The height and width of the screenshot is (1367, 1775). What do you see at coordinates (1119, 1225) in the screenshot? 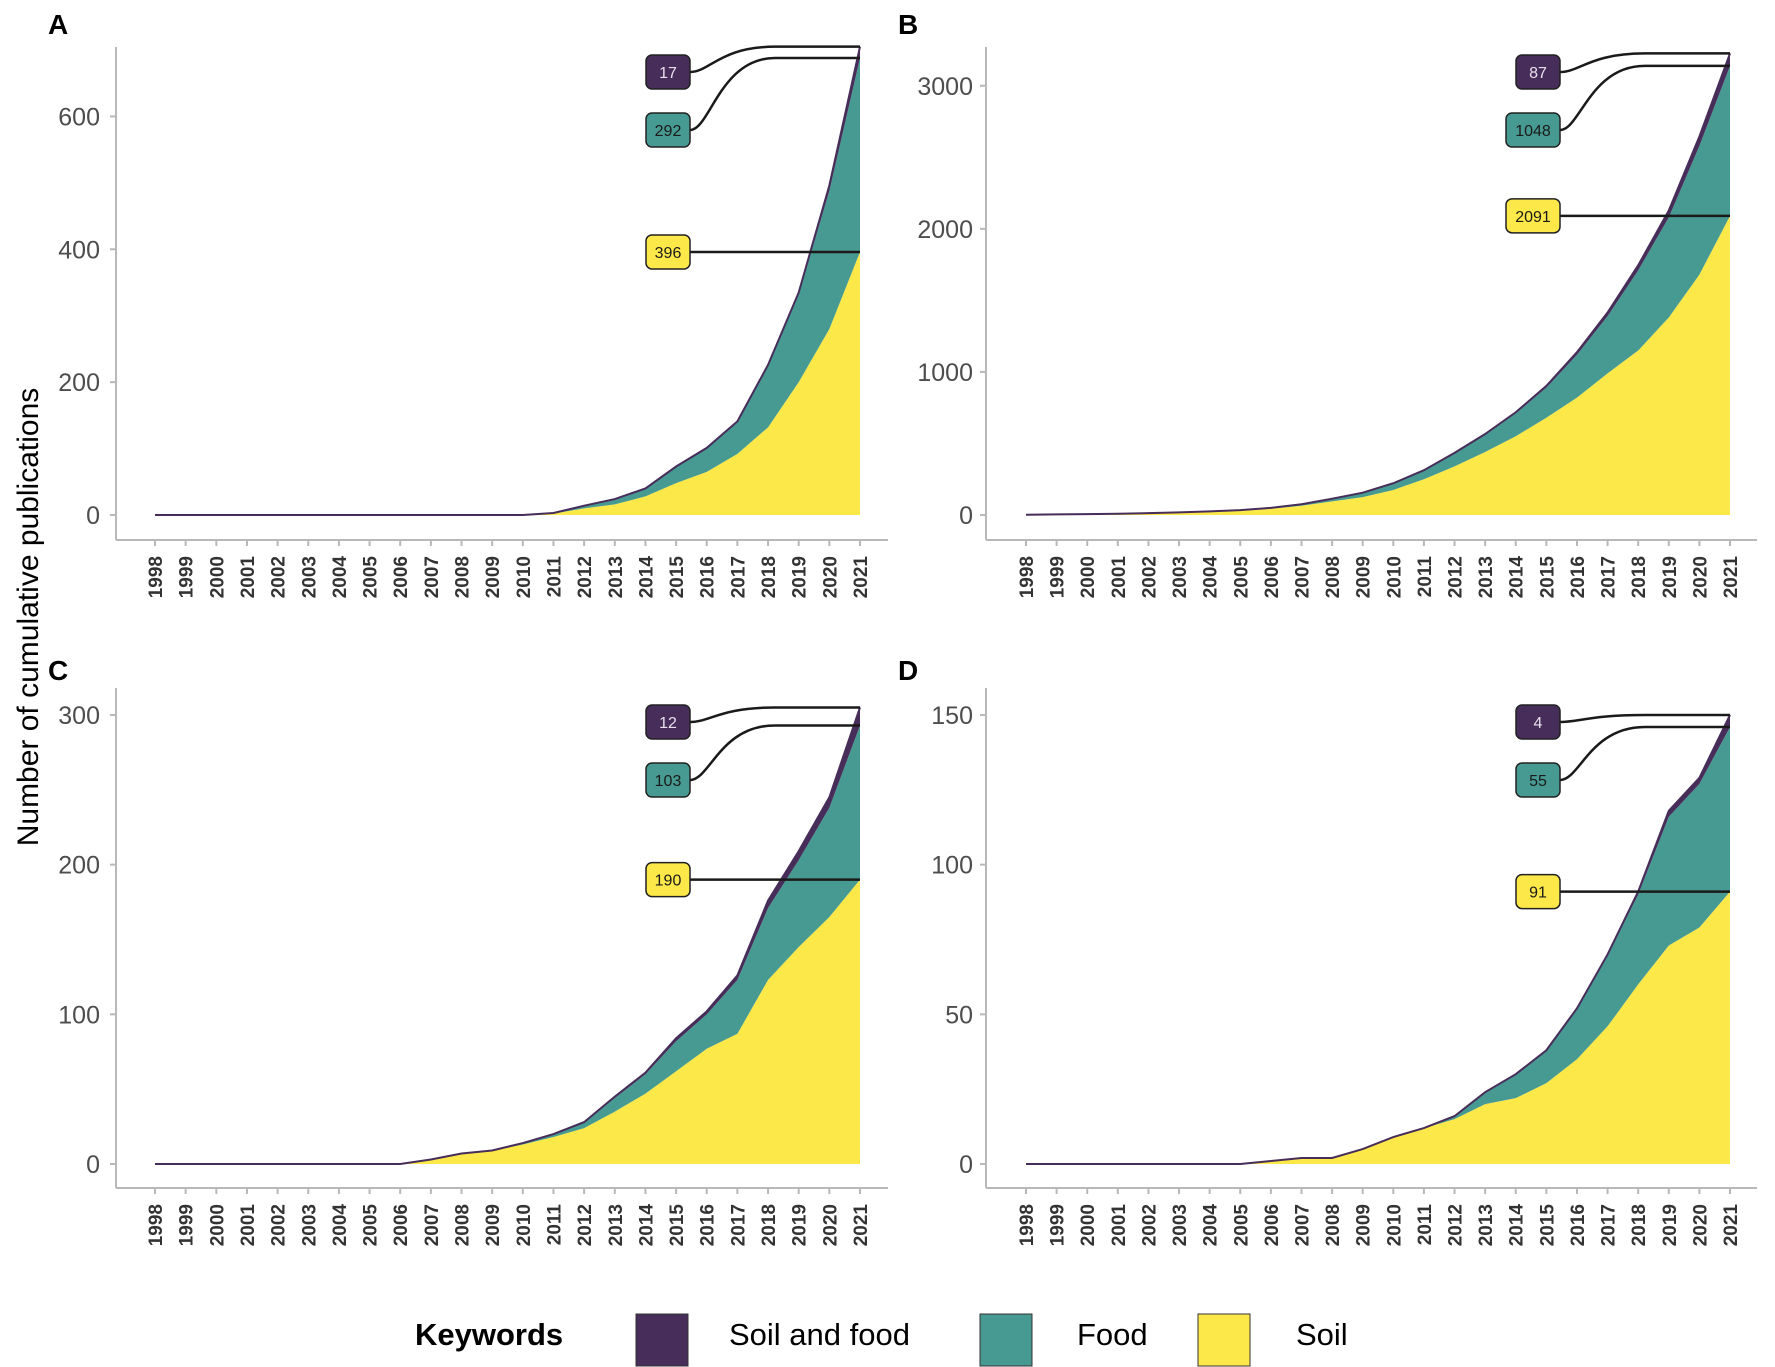
I see `x-tick-label: 2001` at bounding box center [1119, 1225].